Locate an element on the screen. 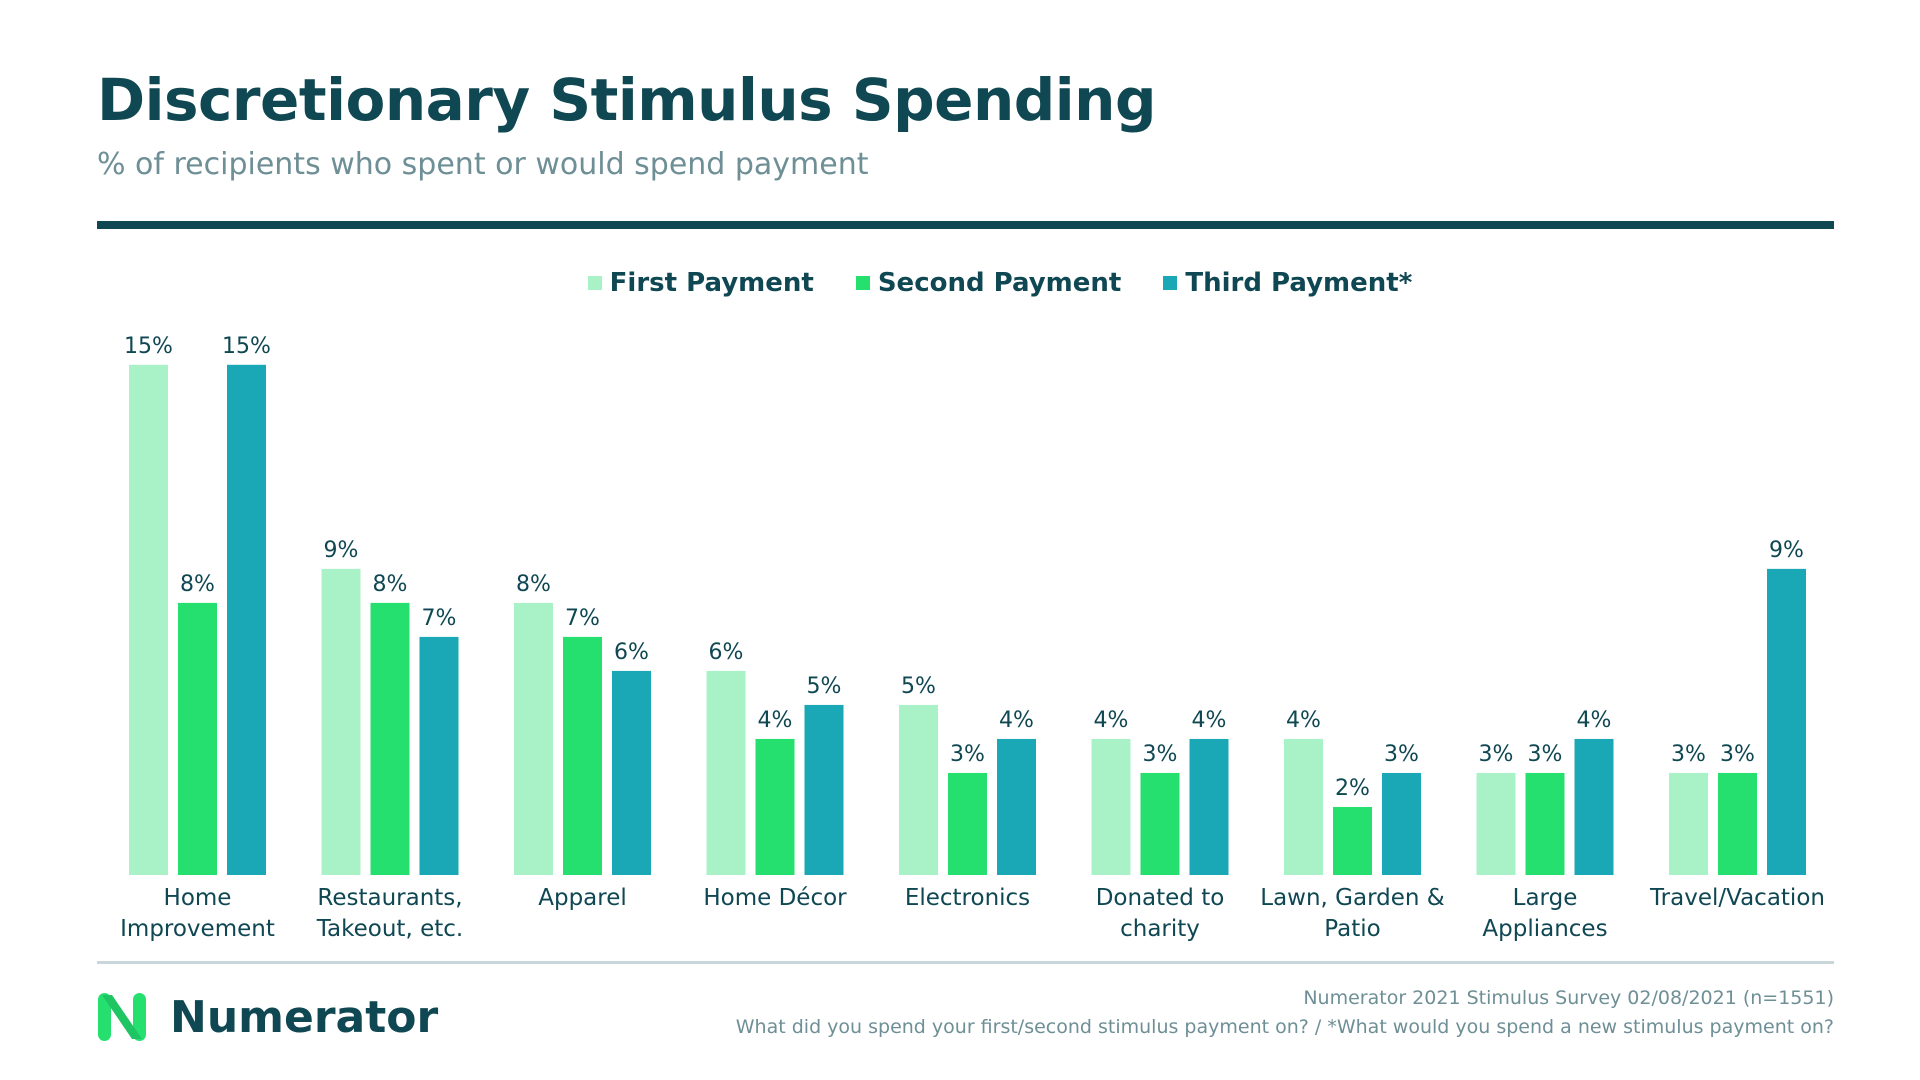  data-label-2-8: 3% is located at coordinates (1545, 754).